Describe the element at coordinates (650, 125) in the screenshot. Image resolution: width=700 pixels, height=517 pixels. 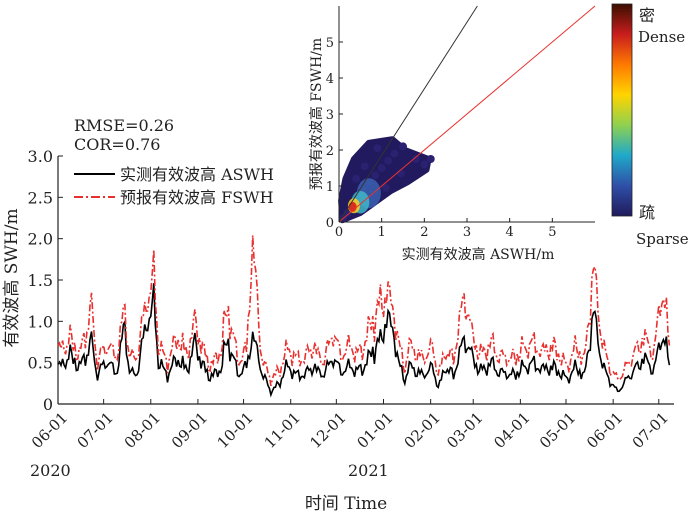
I see `colorbar: 密 Dense 疏 Sparse` at that location.